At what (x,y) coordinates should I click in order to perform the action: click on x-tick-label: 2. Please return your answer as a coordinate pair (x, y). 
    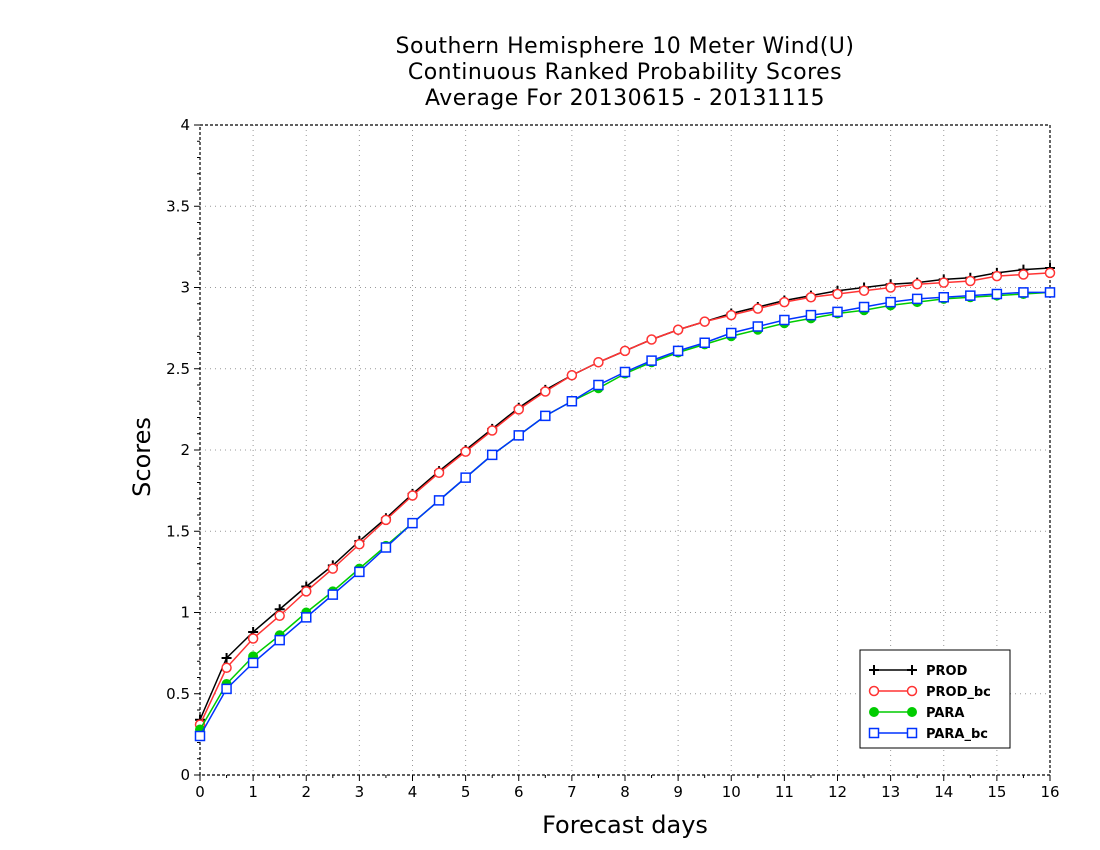
    Looking at the image, I should click on (306, 792).